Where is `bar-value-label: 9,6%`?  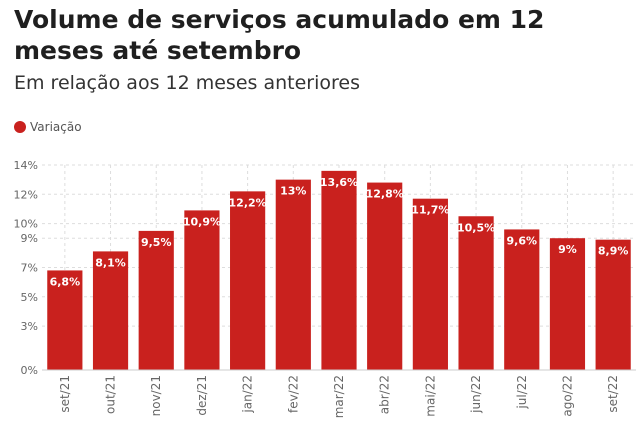
bar-value-label: 9,6% is located at coordinates (522, 240).